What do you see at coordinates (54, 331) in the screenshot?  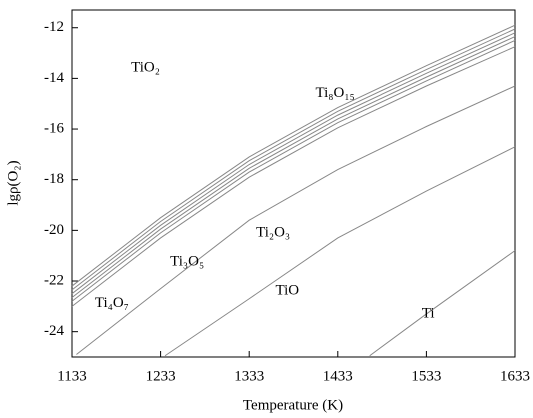 I see `y-tick-label: -24` at bounding box center [54, 331].